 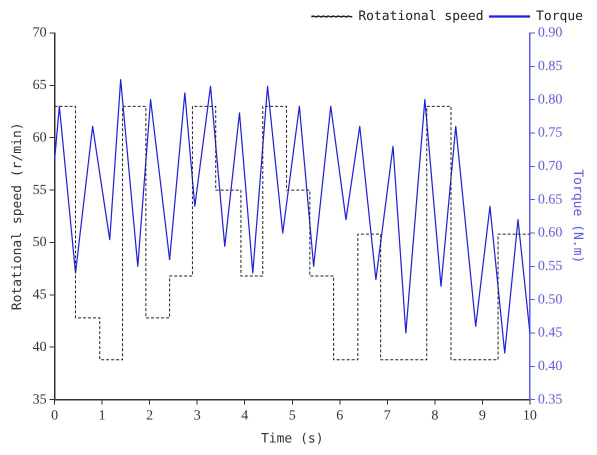 I want to click on y2-tick-label: 0.45, so click(x=550, y=333).